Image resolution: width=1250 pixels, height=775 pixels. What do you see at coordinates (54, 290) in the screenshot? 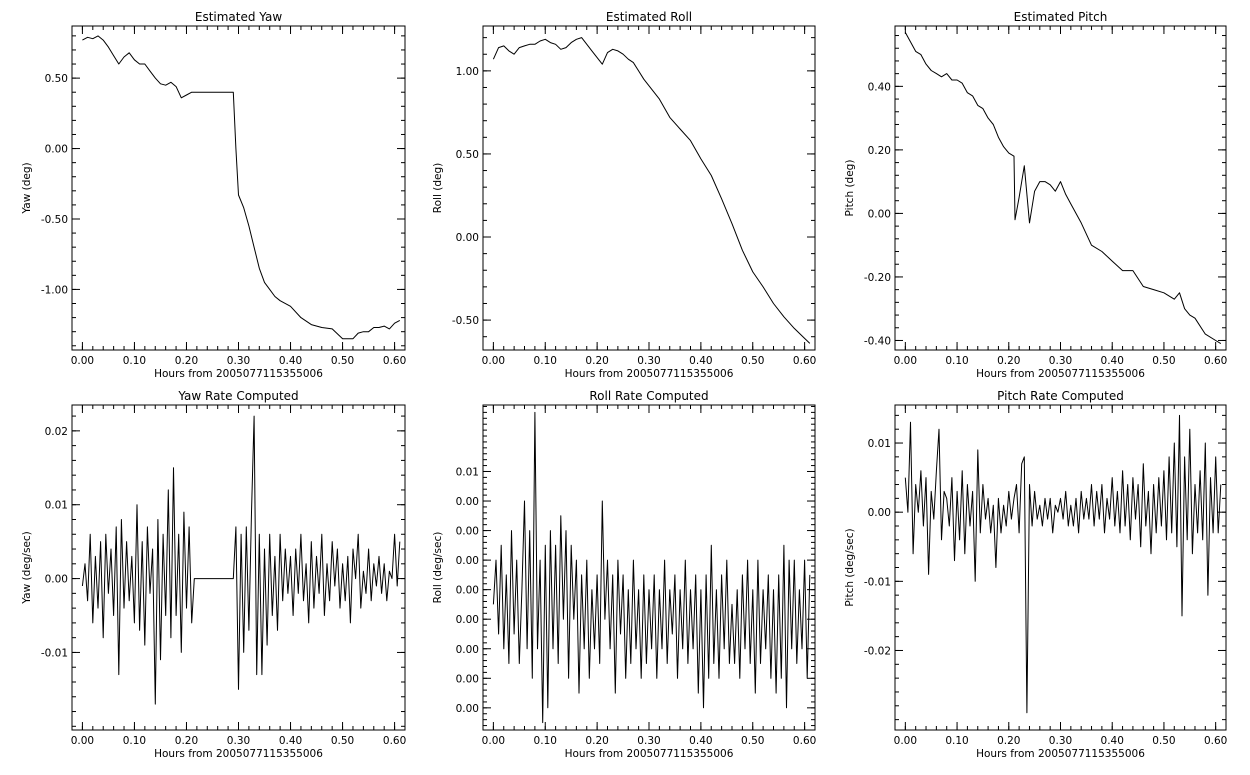
I see `y-tick-label: -1.00` at bounding box center [54, 290].